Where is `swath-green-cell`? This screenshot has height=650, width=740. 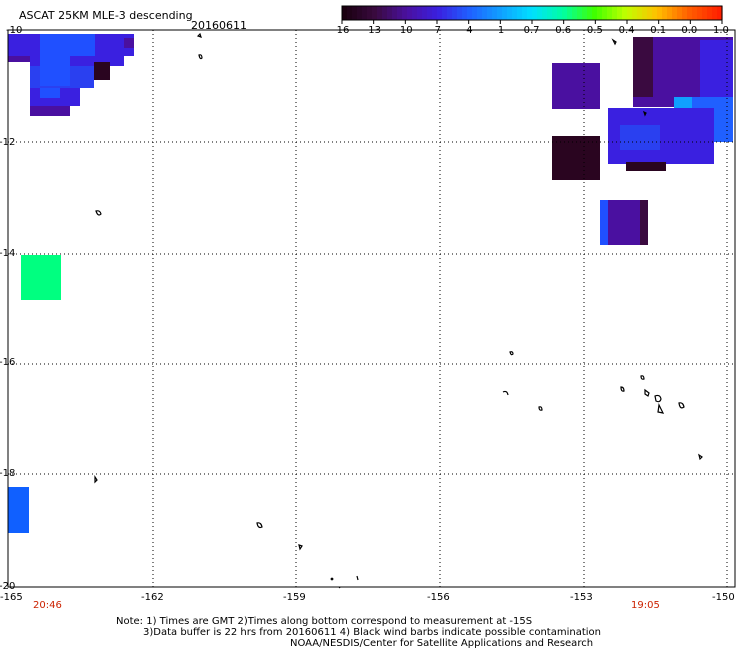
swath-green-cell is located at coordinates (41, 277).